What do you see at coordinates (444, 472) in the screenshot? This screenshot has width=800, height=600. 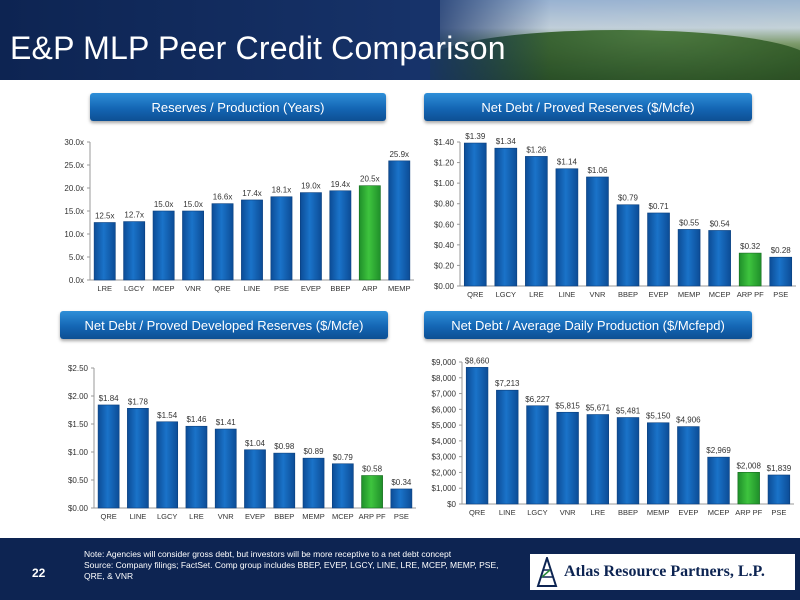 I see `y-tick-label: $2,000` at bounding box center [444, 472].